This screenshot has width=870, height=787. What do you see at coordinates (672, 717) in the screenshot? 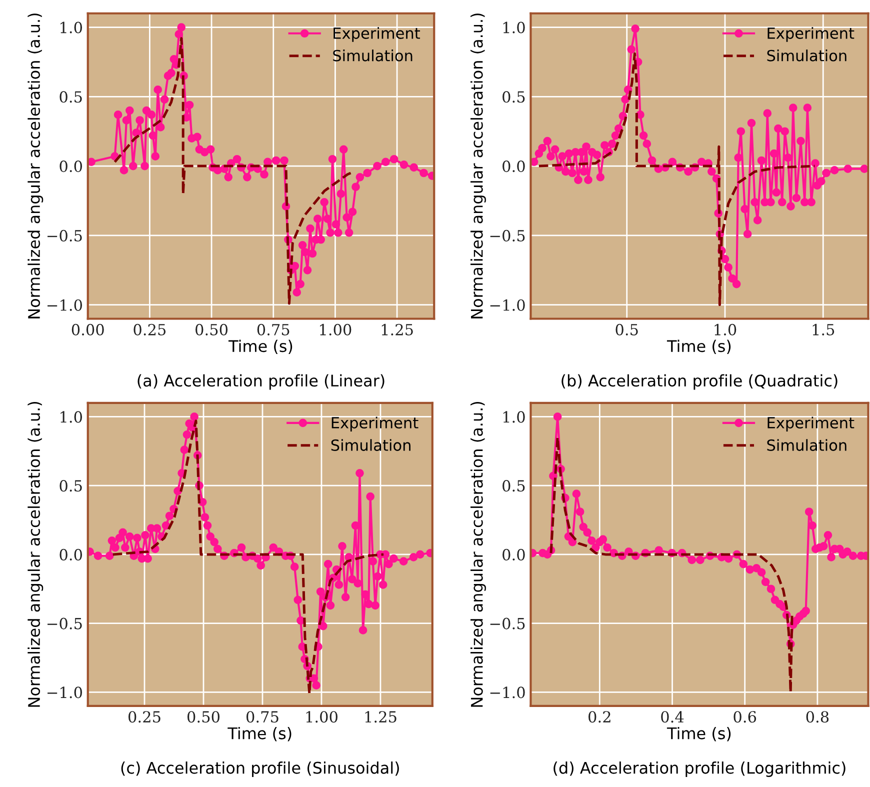
I see `x-tick-label: 0.4` at bounding box center [672, 717].